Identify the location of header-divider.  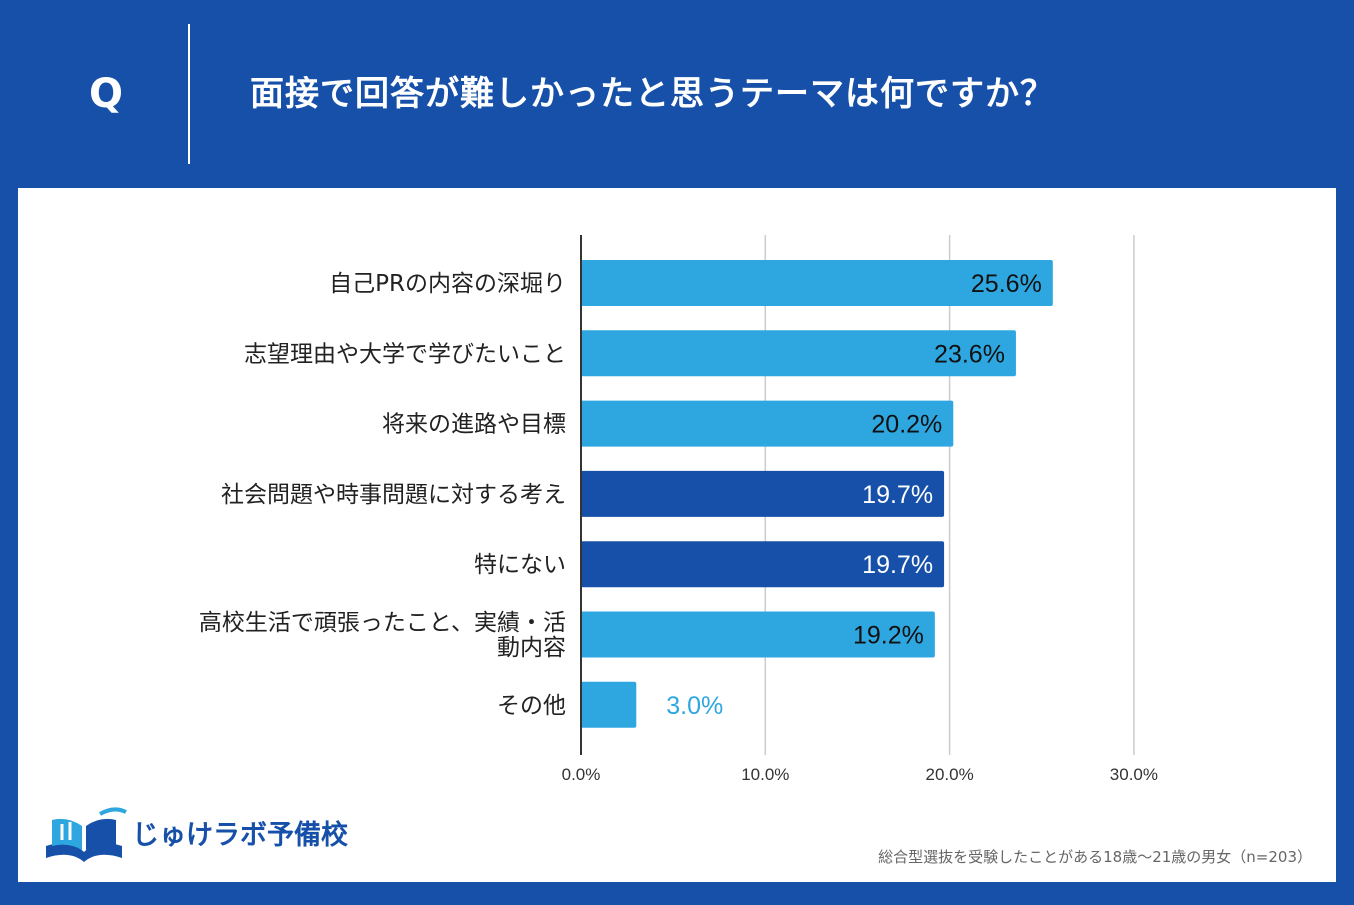
(189, 94).